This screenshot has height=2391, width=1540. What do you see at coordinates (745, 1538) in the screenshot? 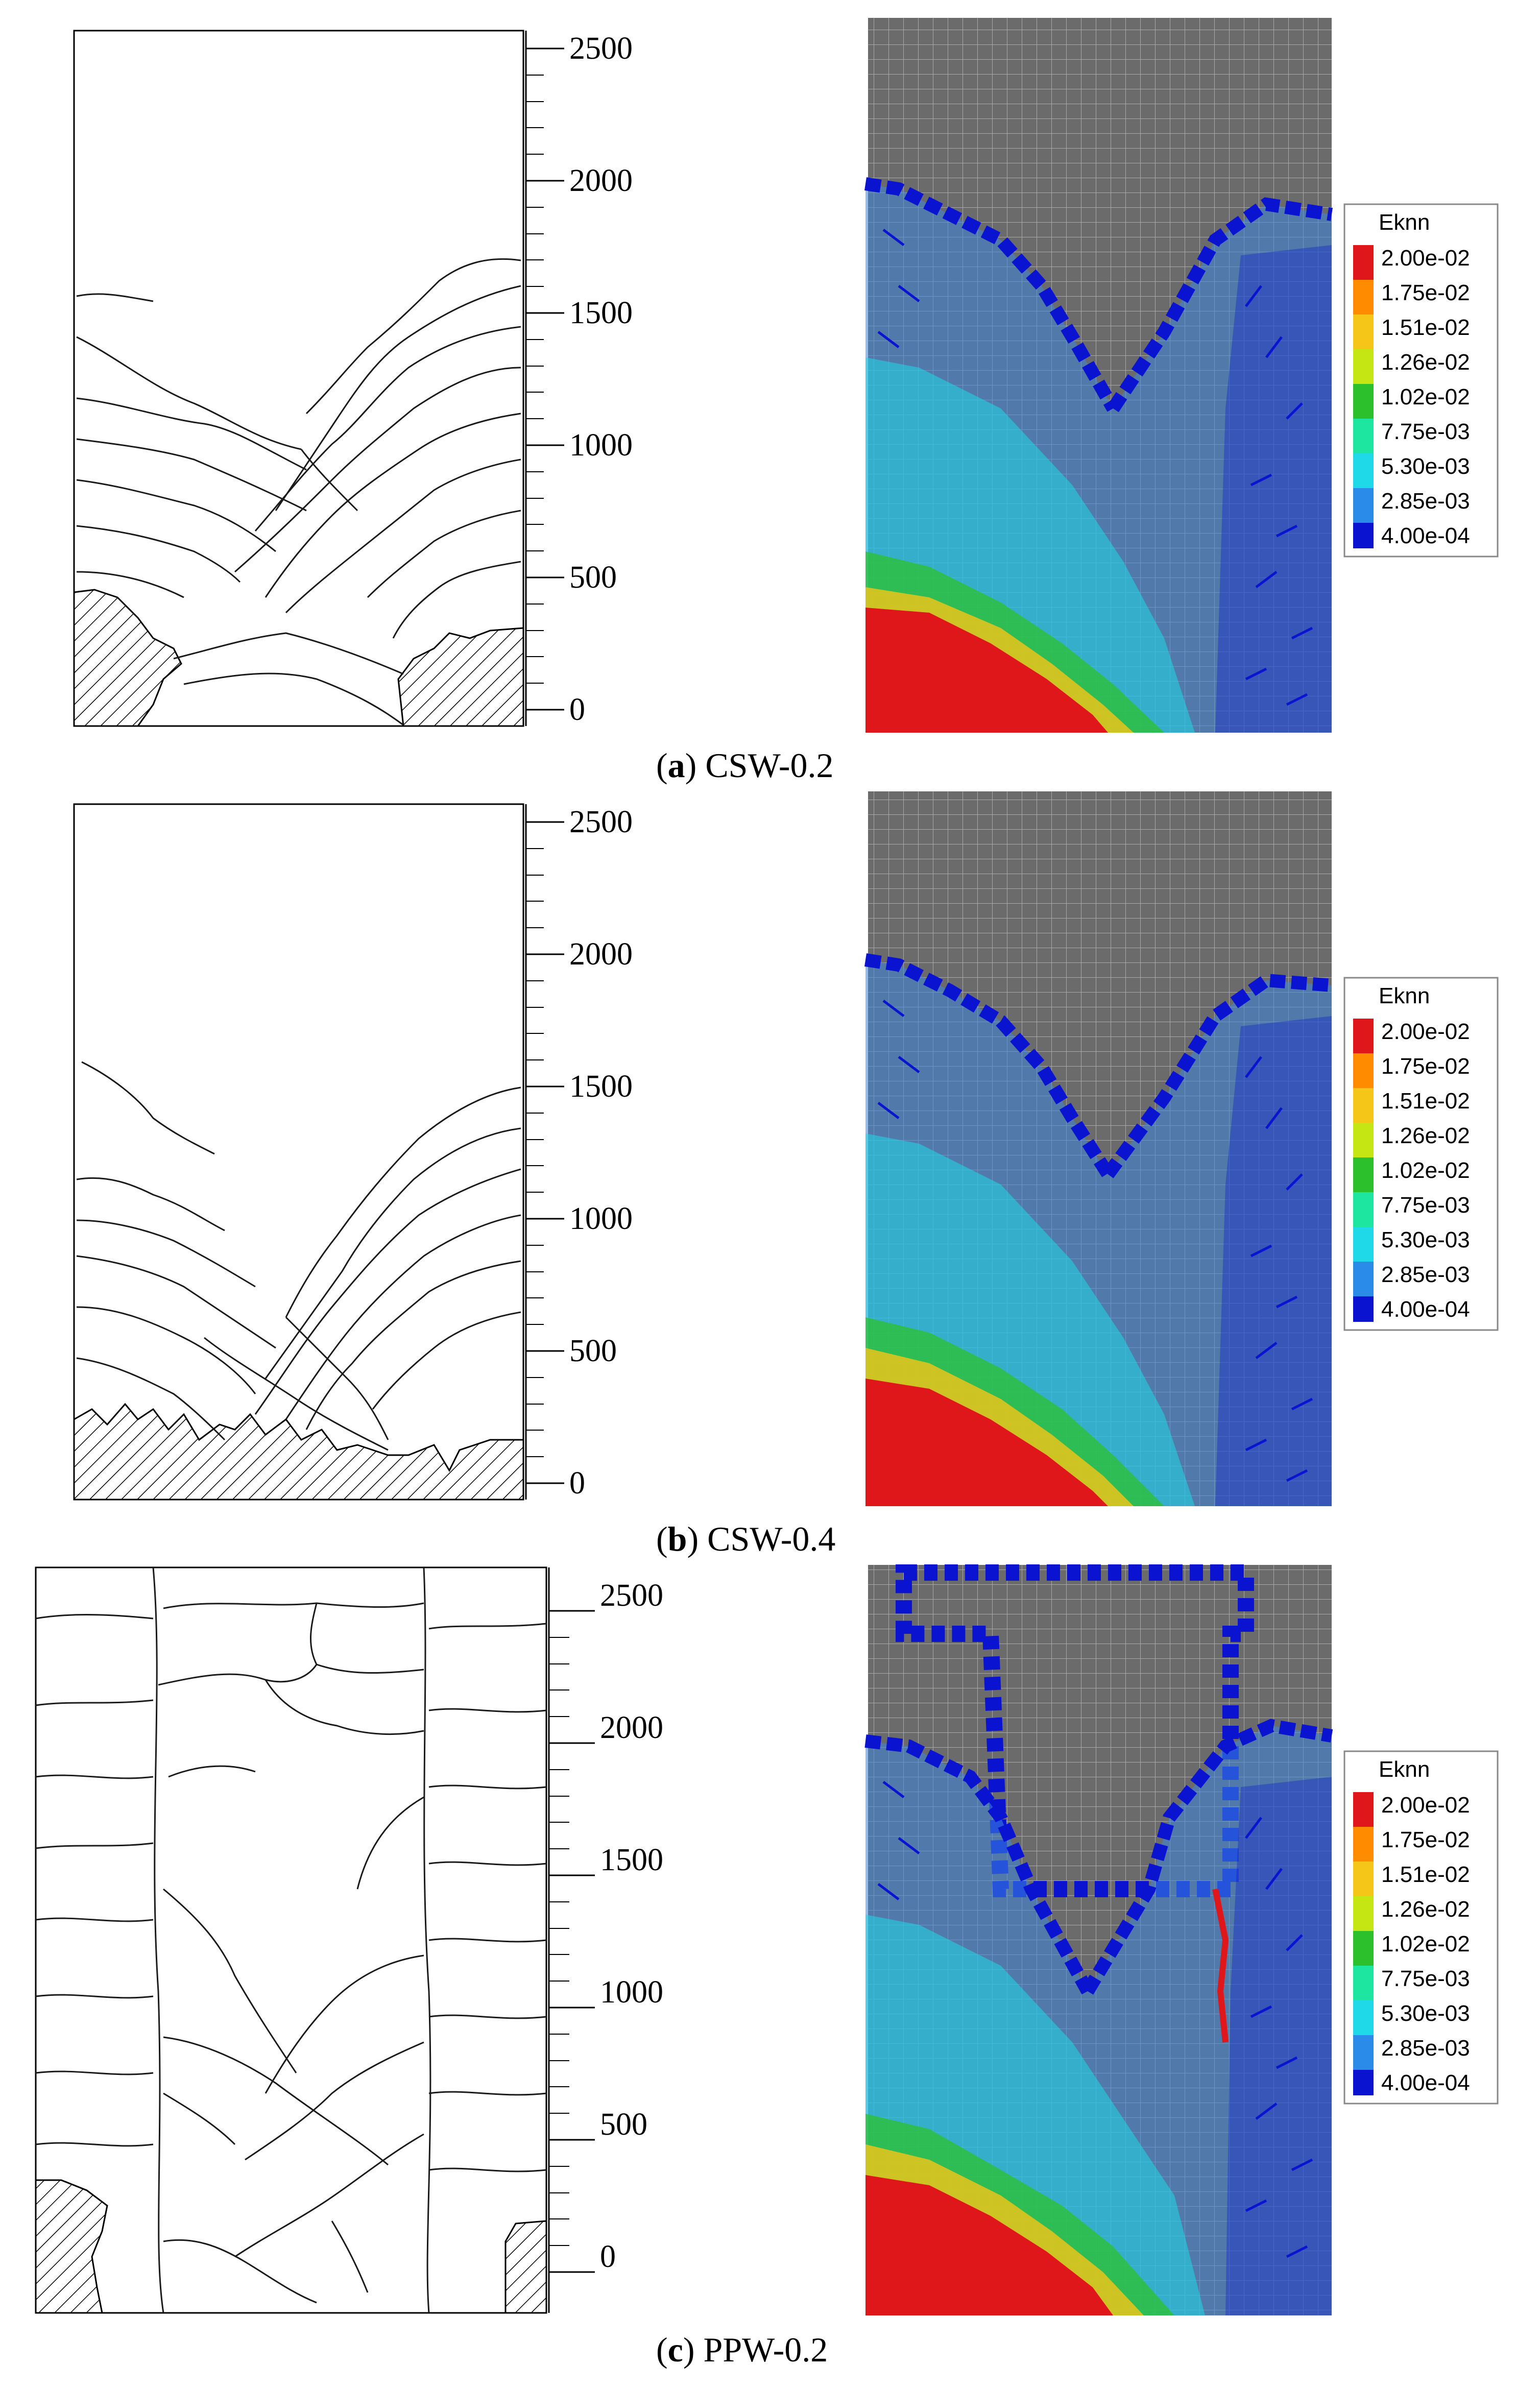
I see `panel-caption-b: (b) CSW-0.4` at bounding box center [745, 1538].